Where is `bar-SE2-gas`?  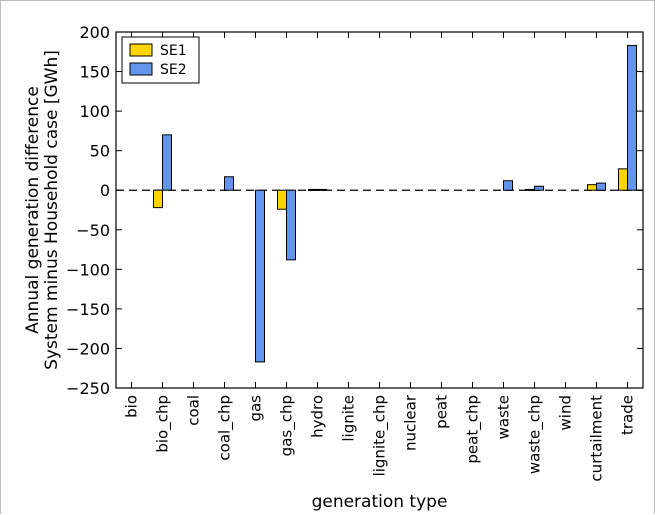
bar-SE2-gas is located at coordinates (260, 276).